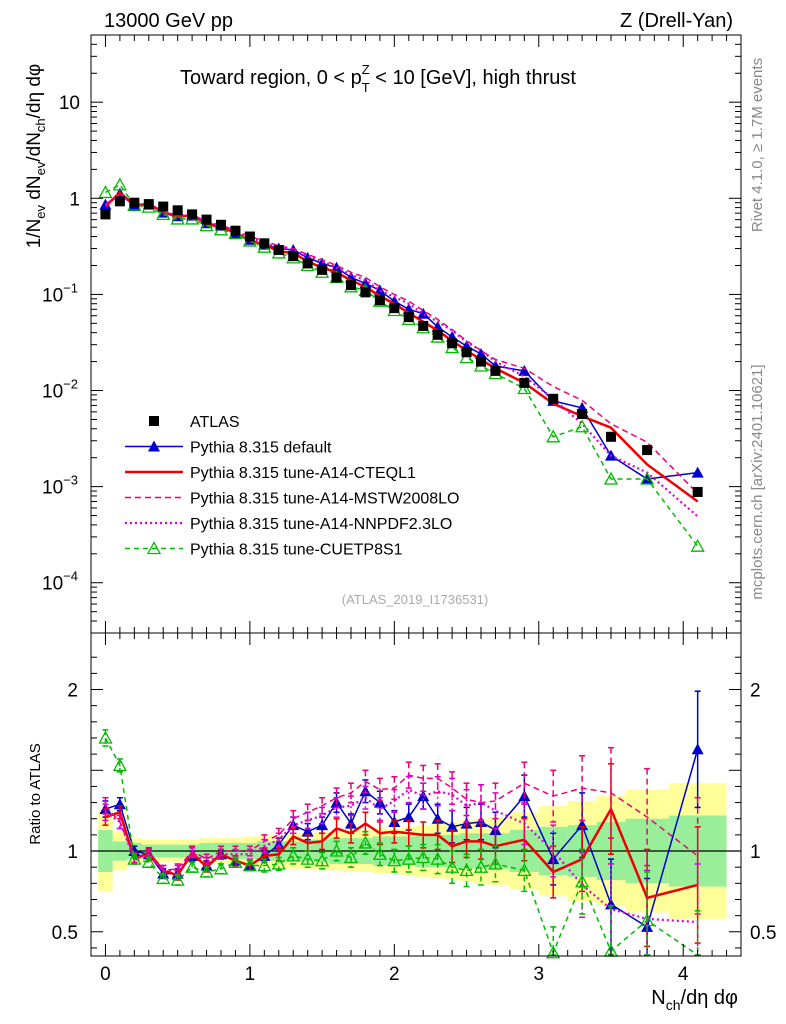 The width and height of the screenshot is (786, 1024). What do you see at coordinates (36, 156) in the screenshot?
I see `main-y-axis-label: 1/Nev dNev/dNch/dη dφ` at bounding box center [36, 156].